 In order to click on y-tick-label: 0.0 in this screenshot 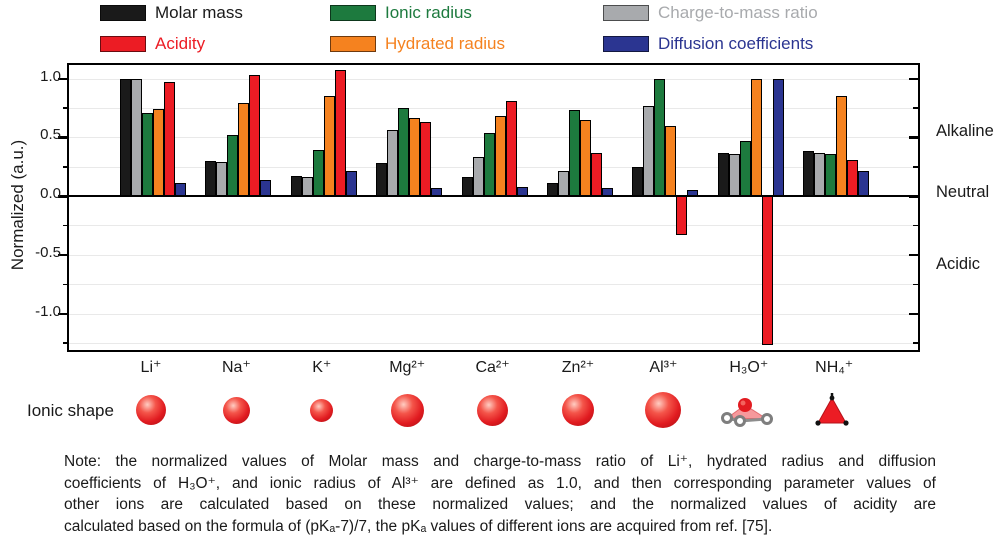, I will do `click(50, 193)`.